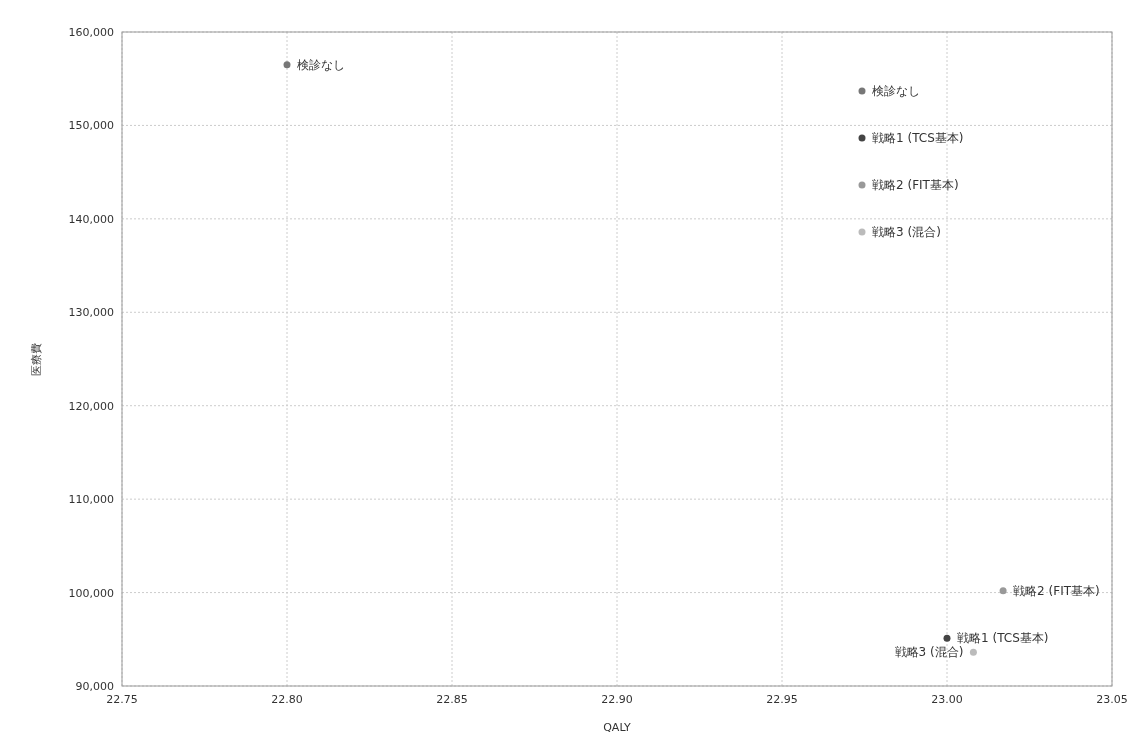 This screenshot has width=1141, height=752. What do you see at coordinates (452, 699) in the screenshot?
I see `x-tick-label: 22.85` at bounding box center [452, 699].